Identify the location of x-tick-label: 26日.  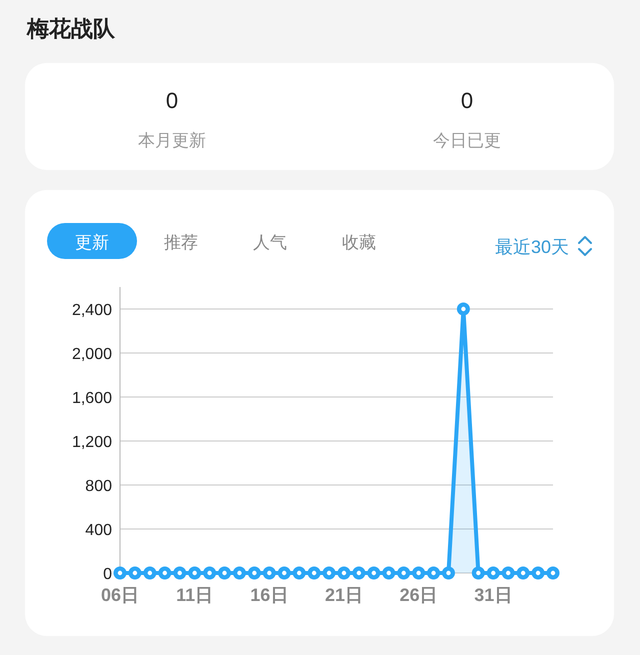
(419, 595).